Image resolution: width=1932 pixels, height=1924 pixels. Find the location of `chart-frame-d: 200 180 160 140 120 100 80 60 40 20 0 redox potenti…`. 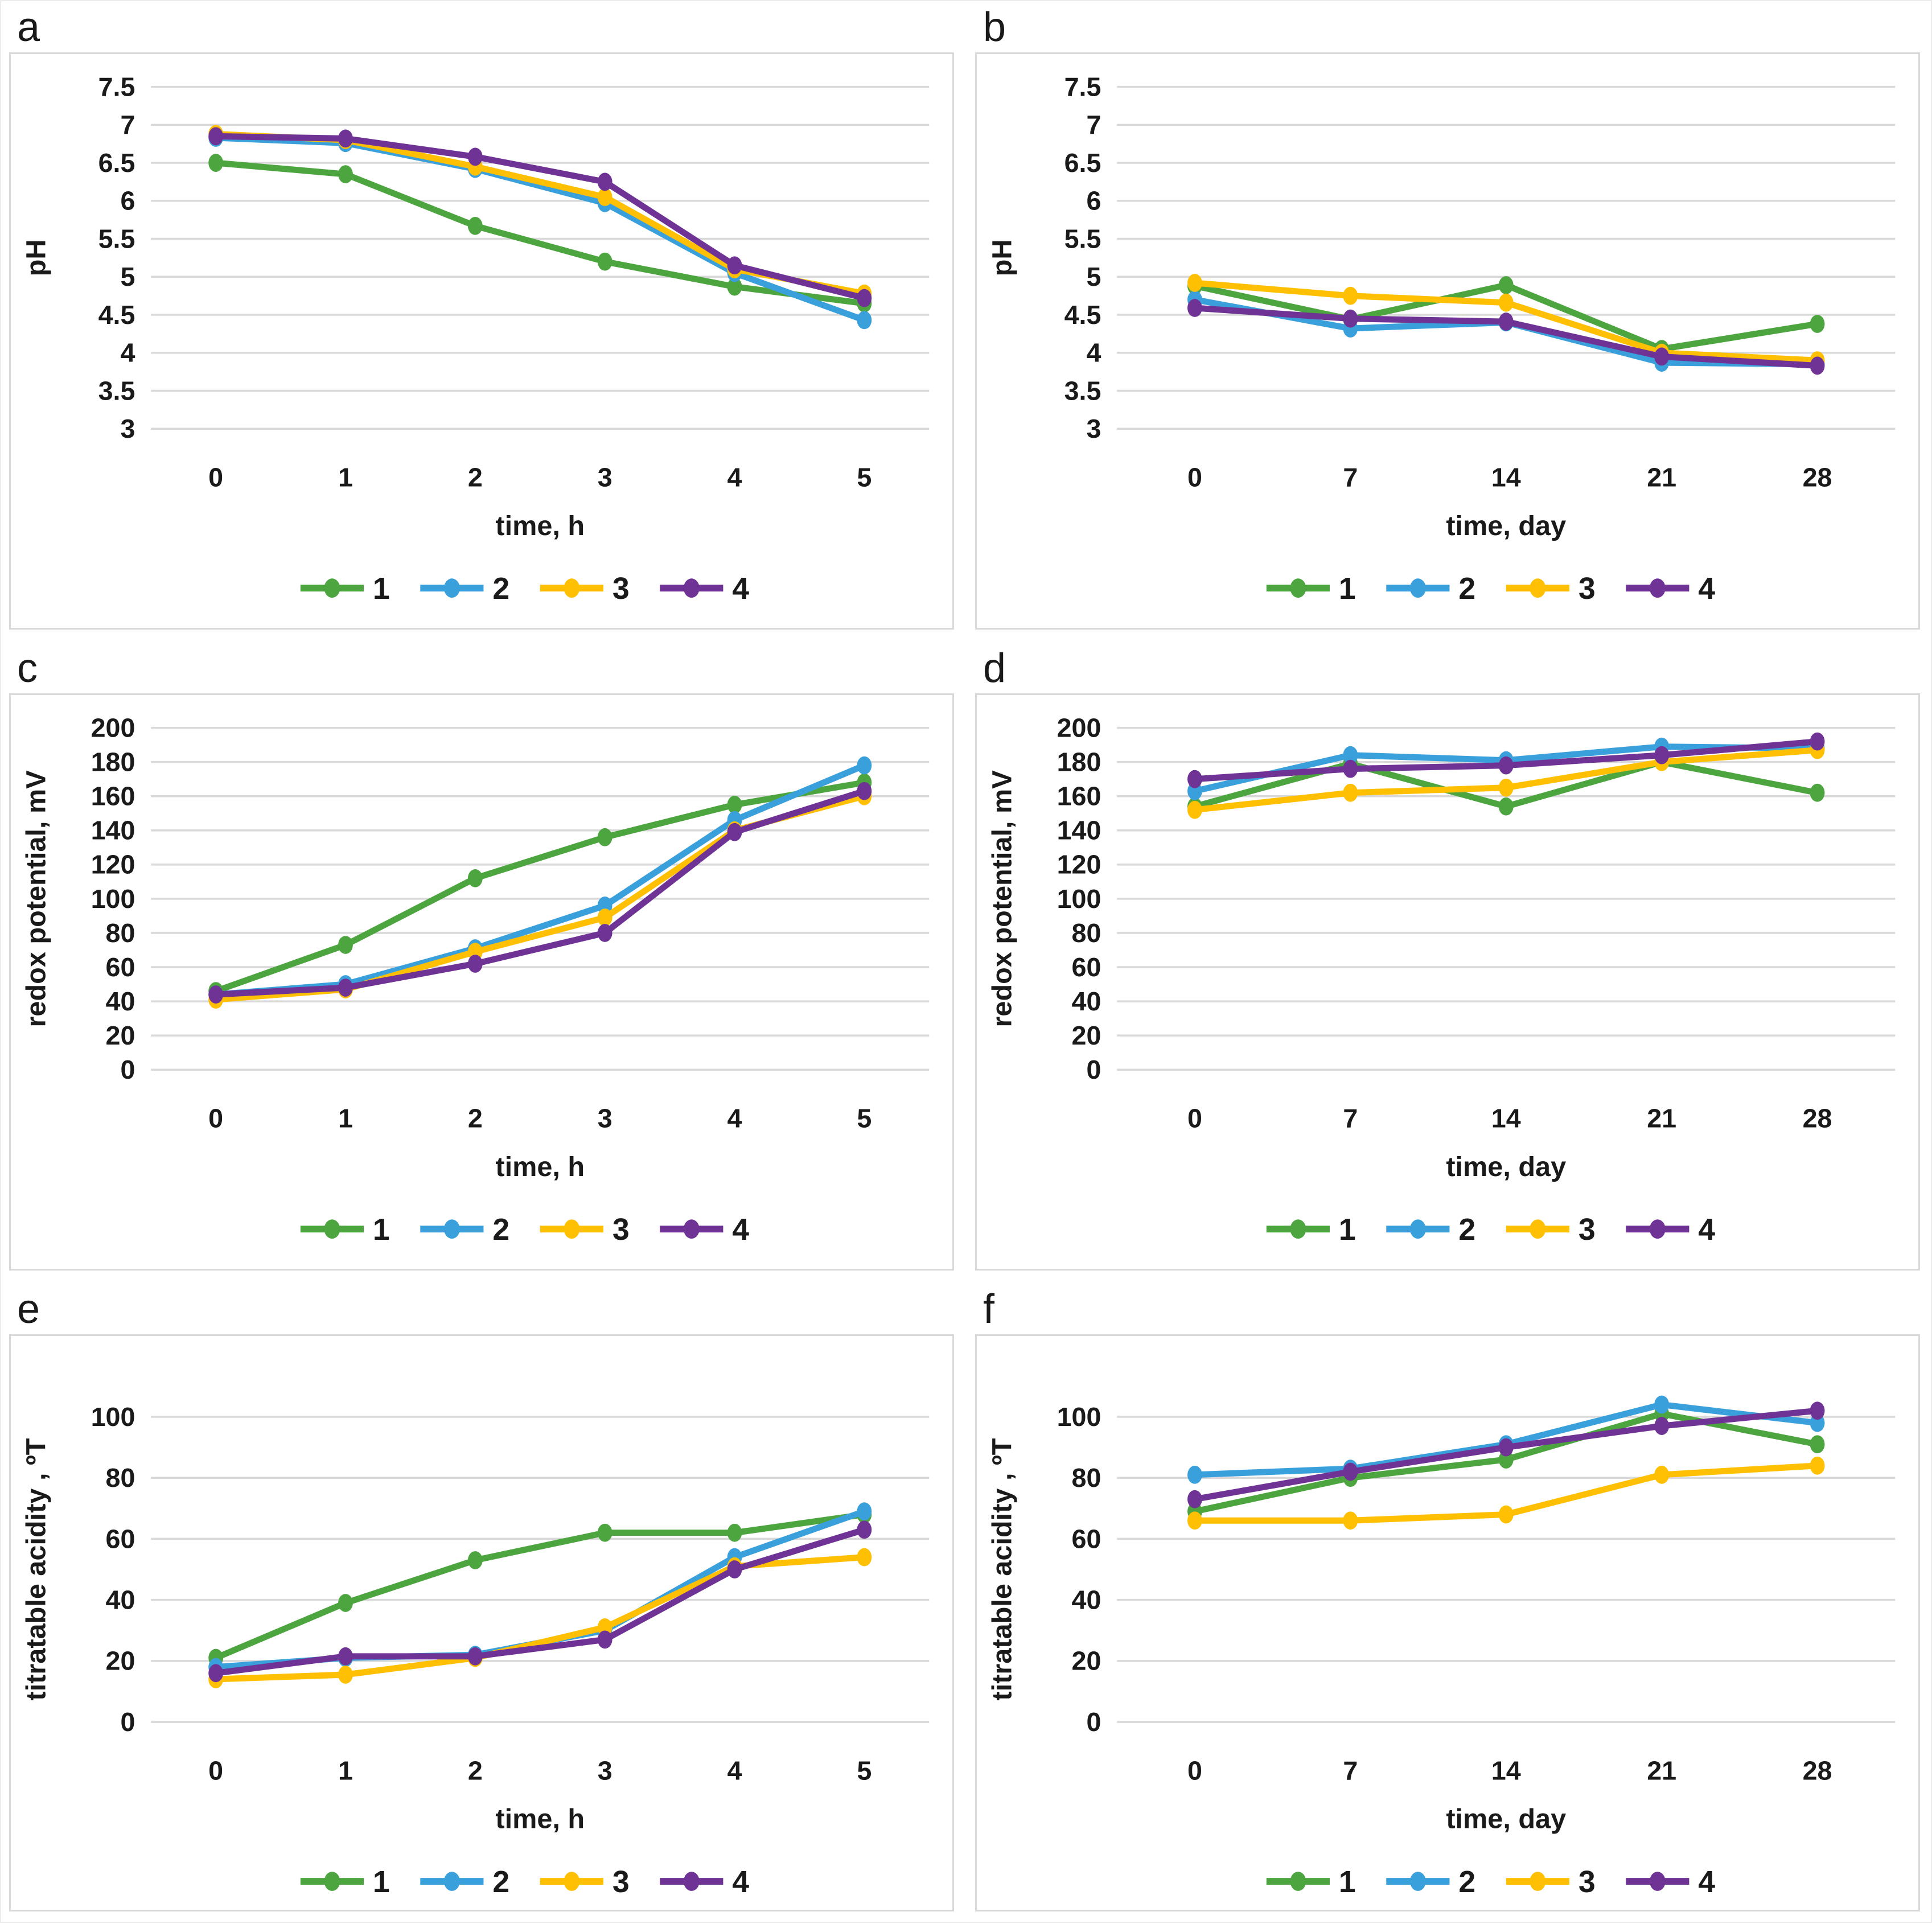

chart-frame-d: 200 180 160 140 120 100 80 60 40 20 0 redox potenti… is located at coordinates (1447, 982).